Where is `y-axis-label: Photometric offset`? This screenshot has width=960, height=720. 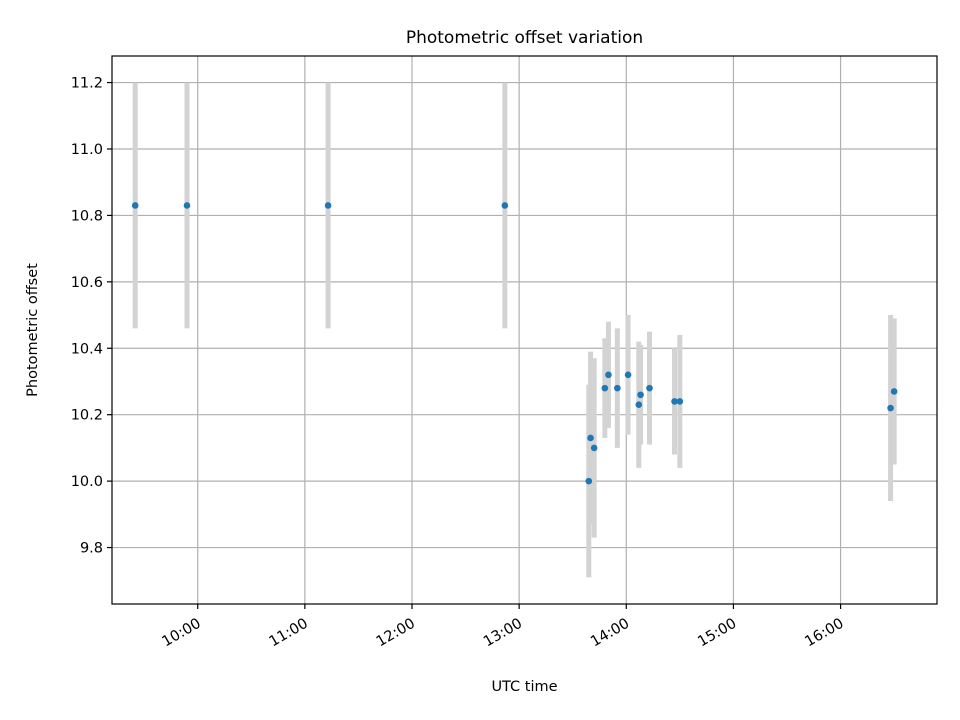
y-axis-label: Photometric offset is located at coordinates (33, 330).